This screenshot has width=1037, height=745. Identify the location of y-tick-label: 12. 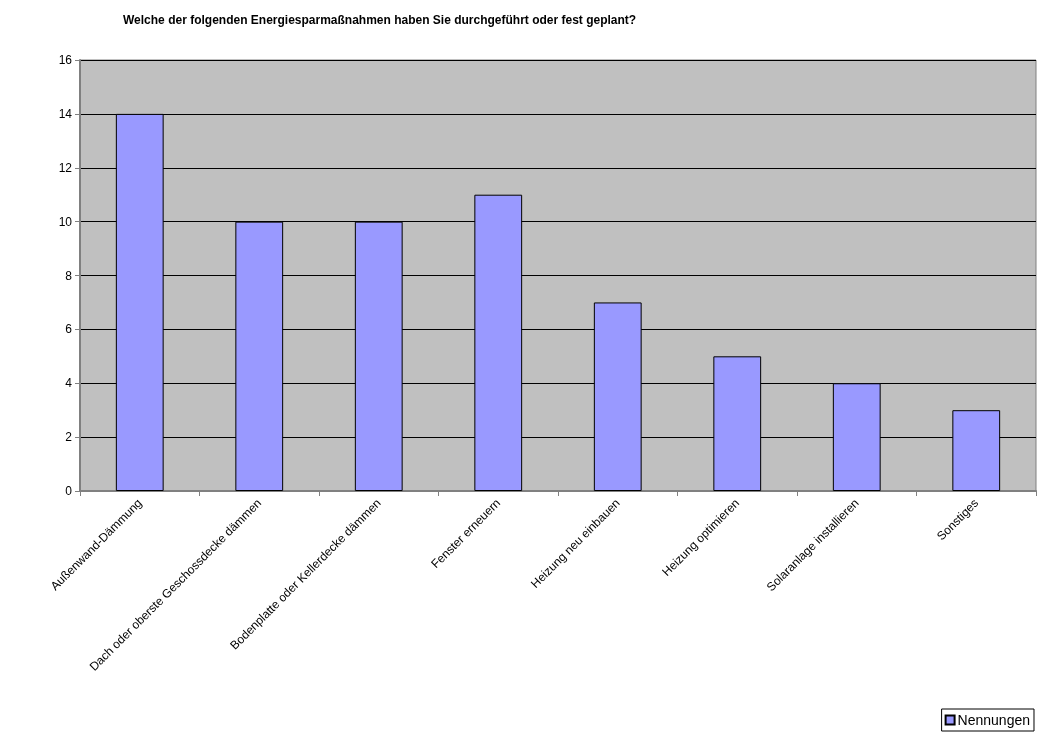
(65, 167).